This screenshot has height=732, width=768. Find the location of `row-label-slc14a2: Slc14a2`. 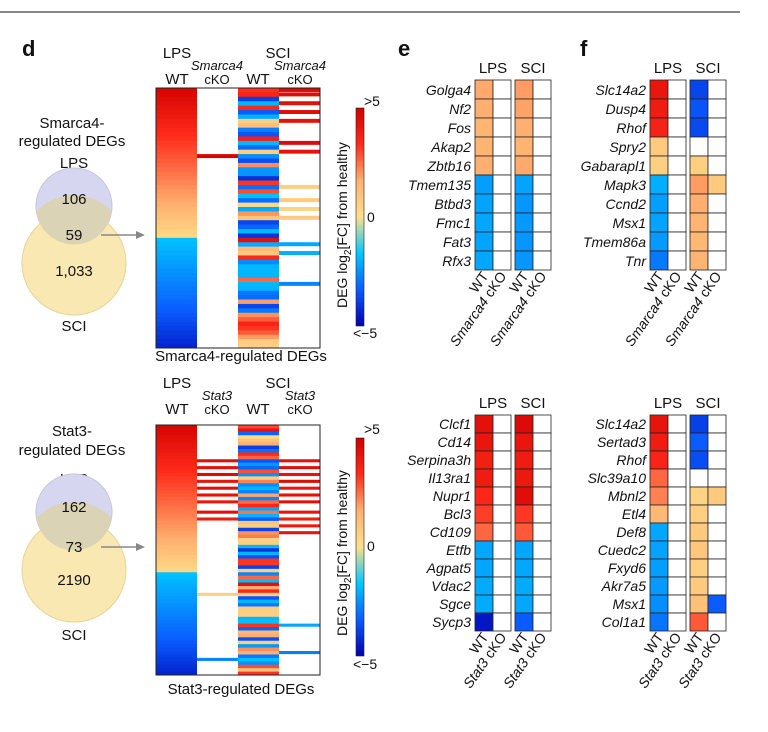

row-label-slc14a2: Slc14a2 is located at coordinates (620, 424).